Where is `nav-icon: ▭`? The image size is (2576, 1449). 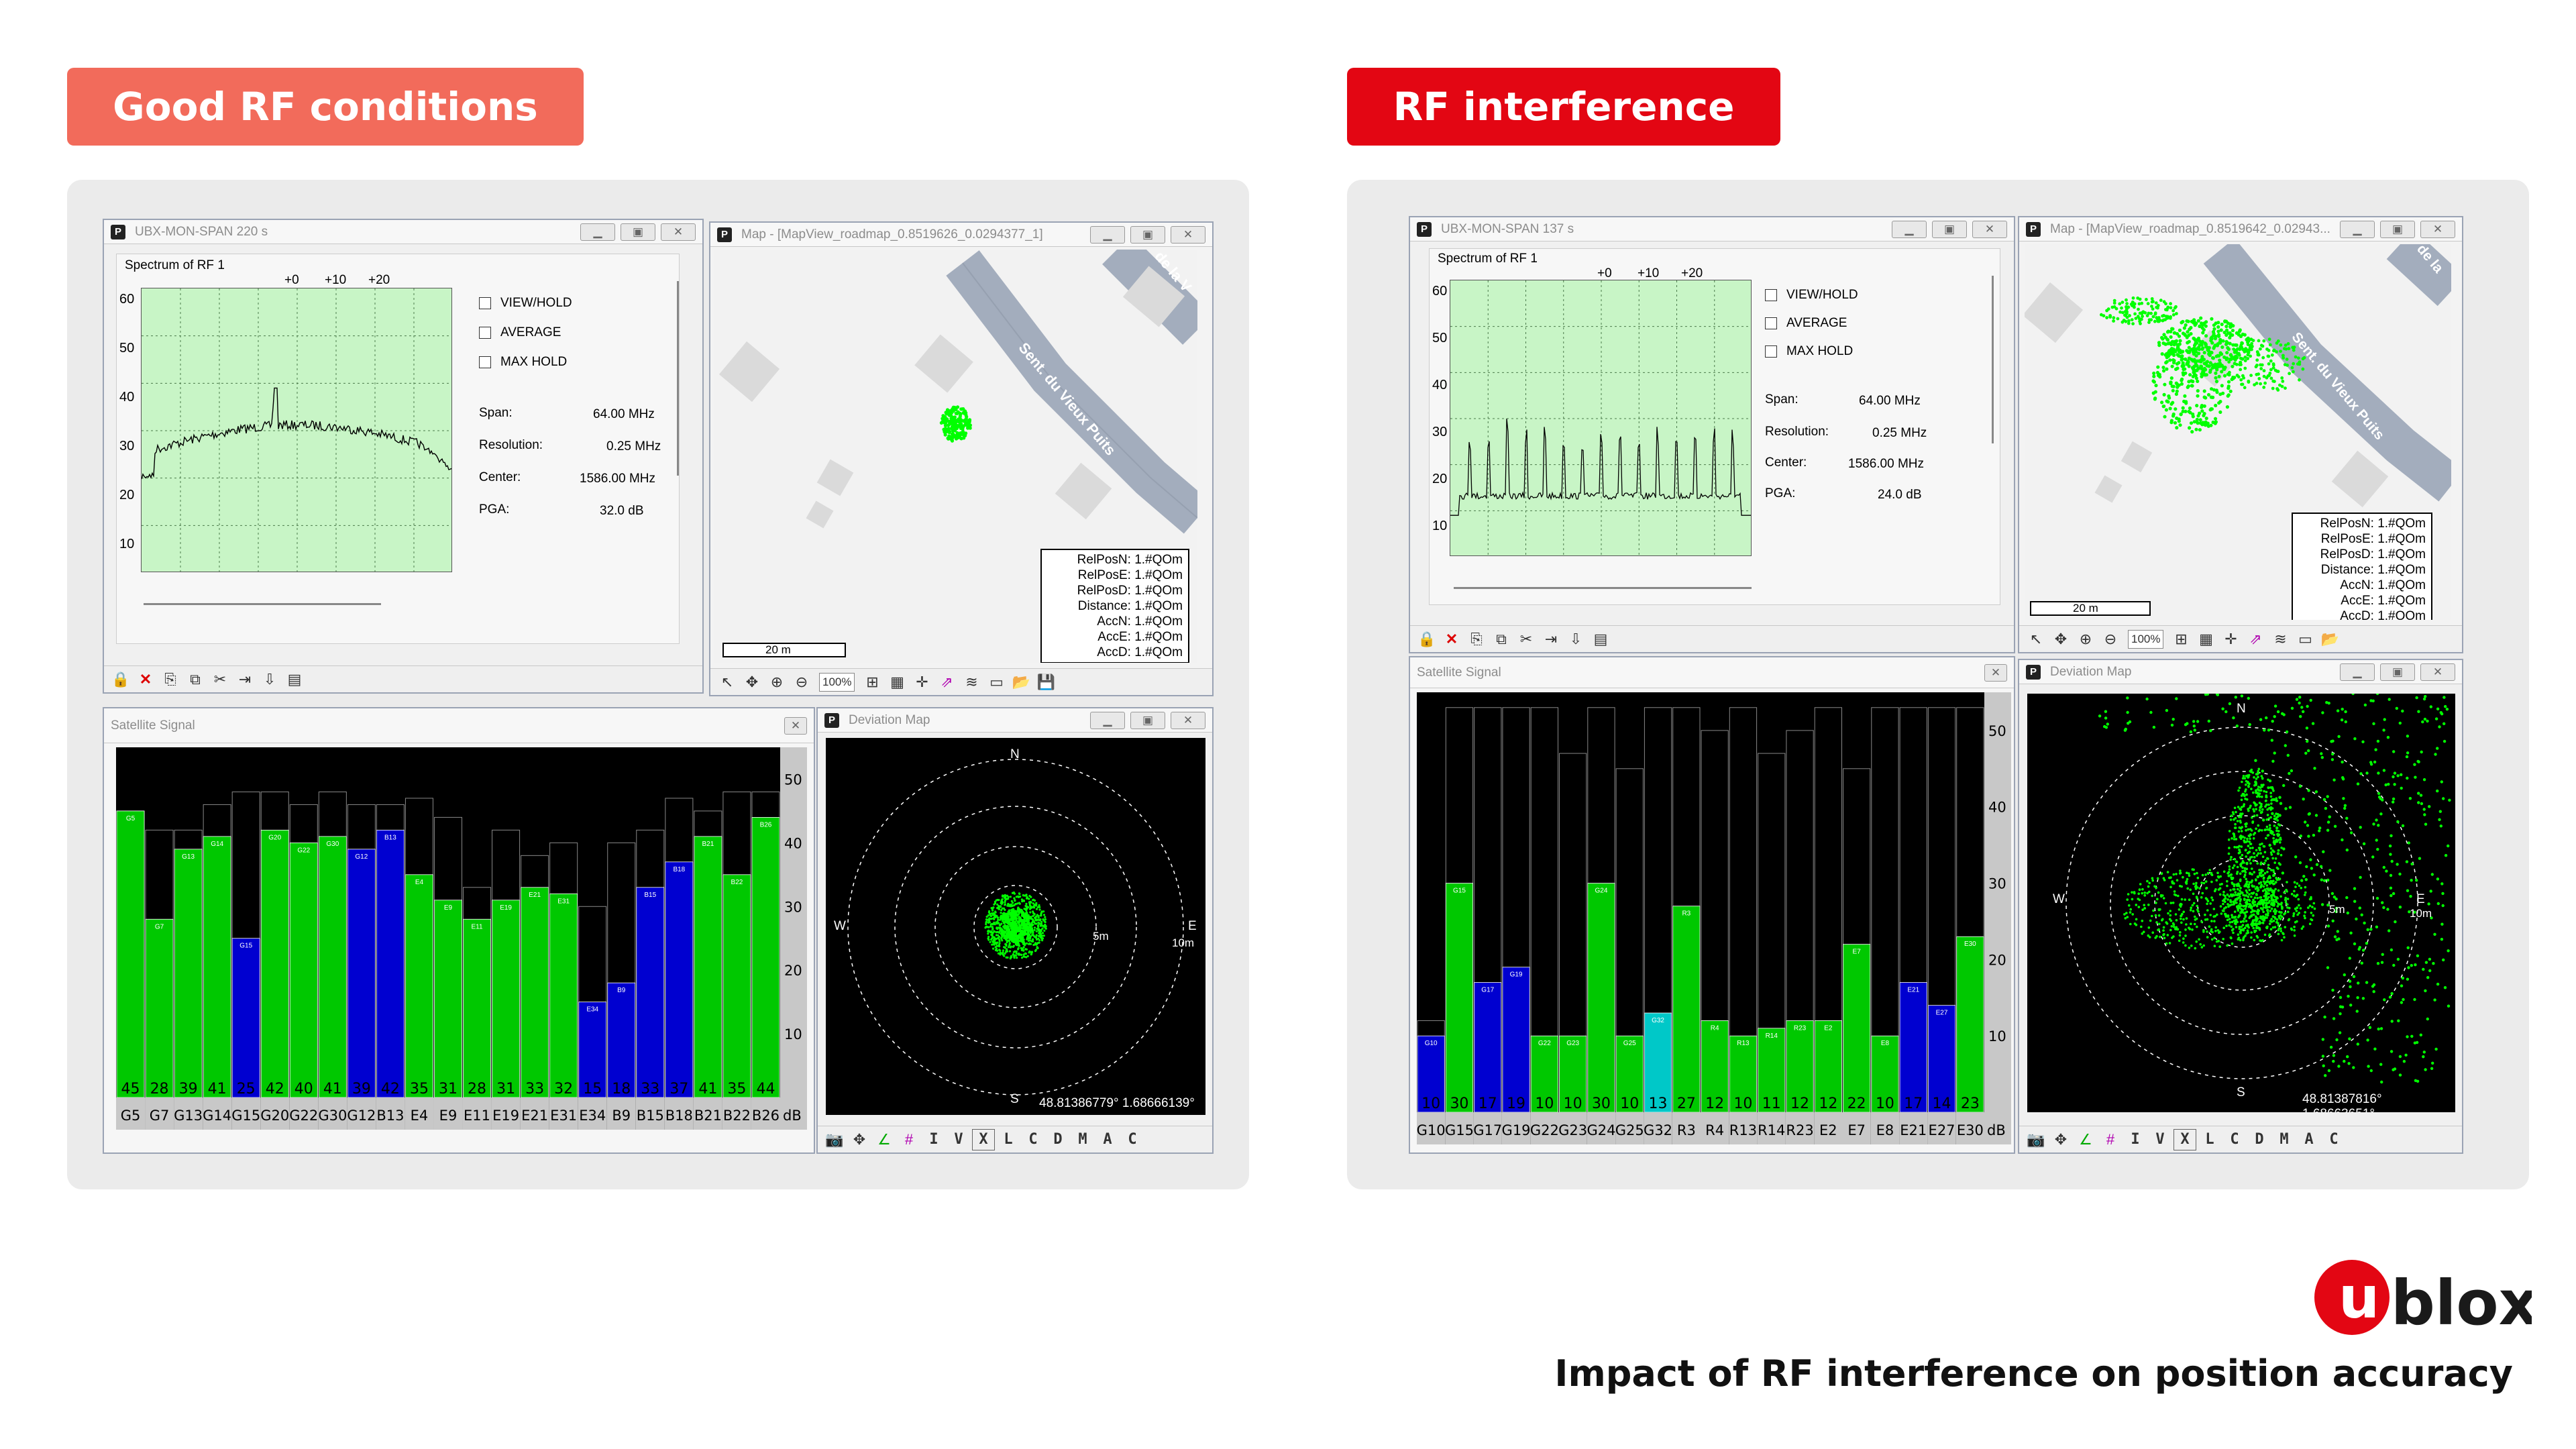 nav-icon: ▭ is located at coordinates (996, 681).